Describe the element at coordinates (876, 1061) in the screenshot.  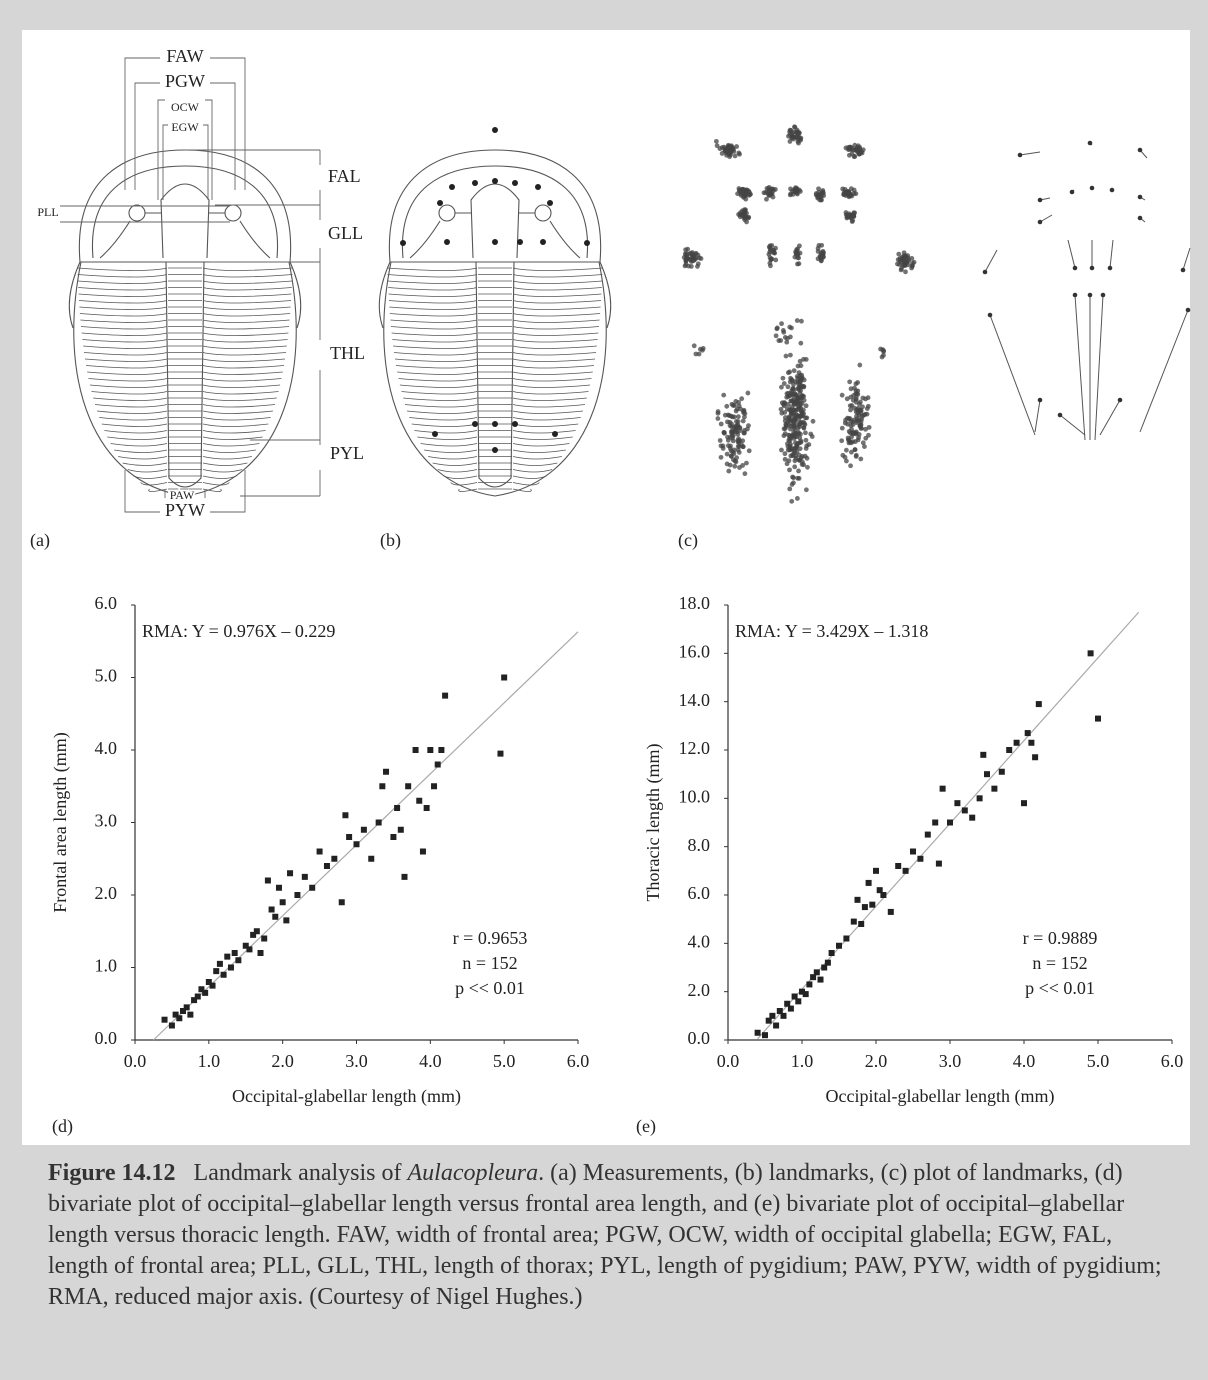
I see `x-tick-label: 2.0` at that location.